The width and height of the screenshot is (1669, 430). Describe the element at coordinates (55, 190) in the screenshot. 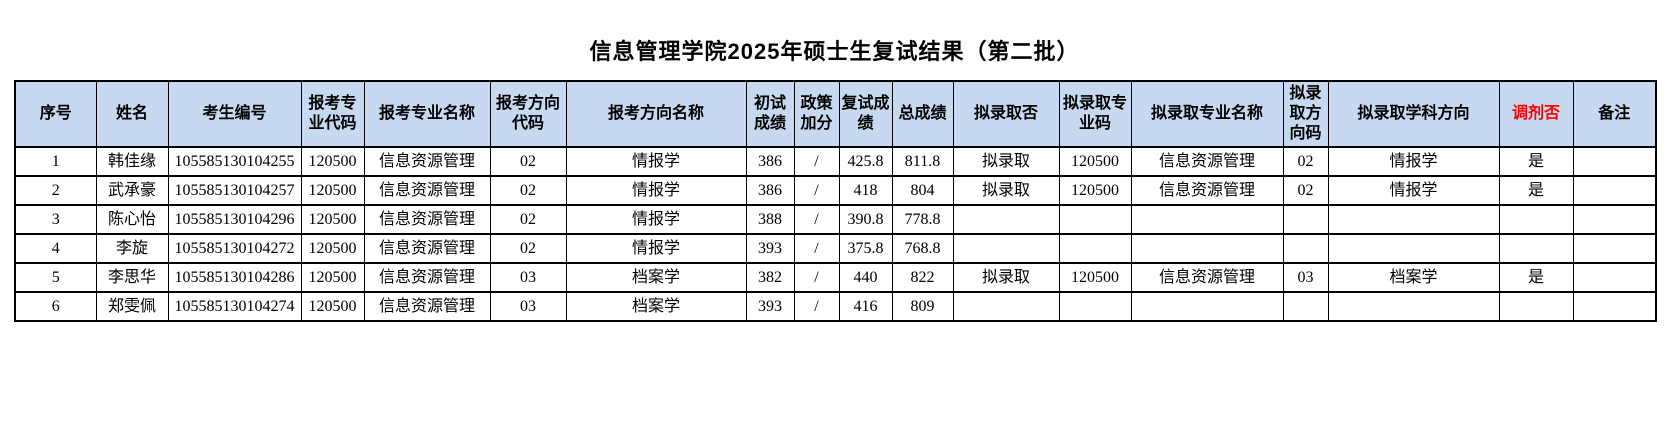

I see `table-cell: 2` at that location.